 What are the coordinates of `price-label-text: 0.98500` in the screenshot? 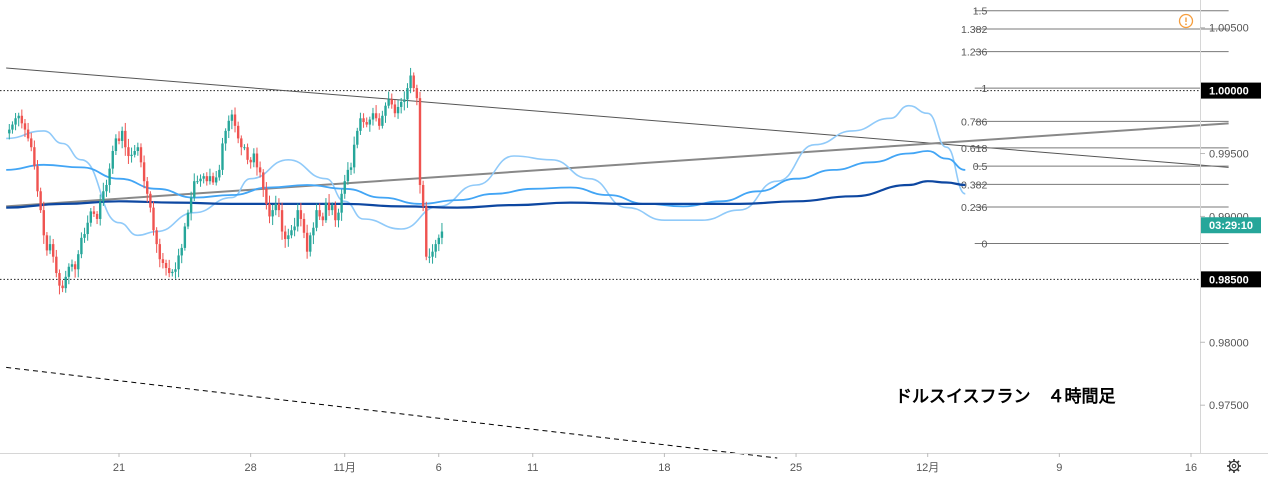 It's located at (1229, 280).